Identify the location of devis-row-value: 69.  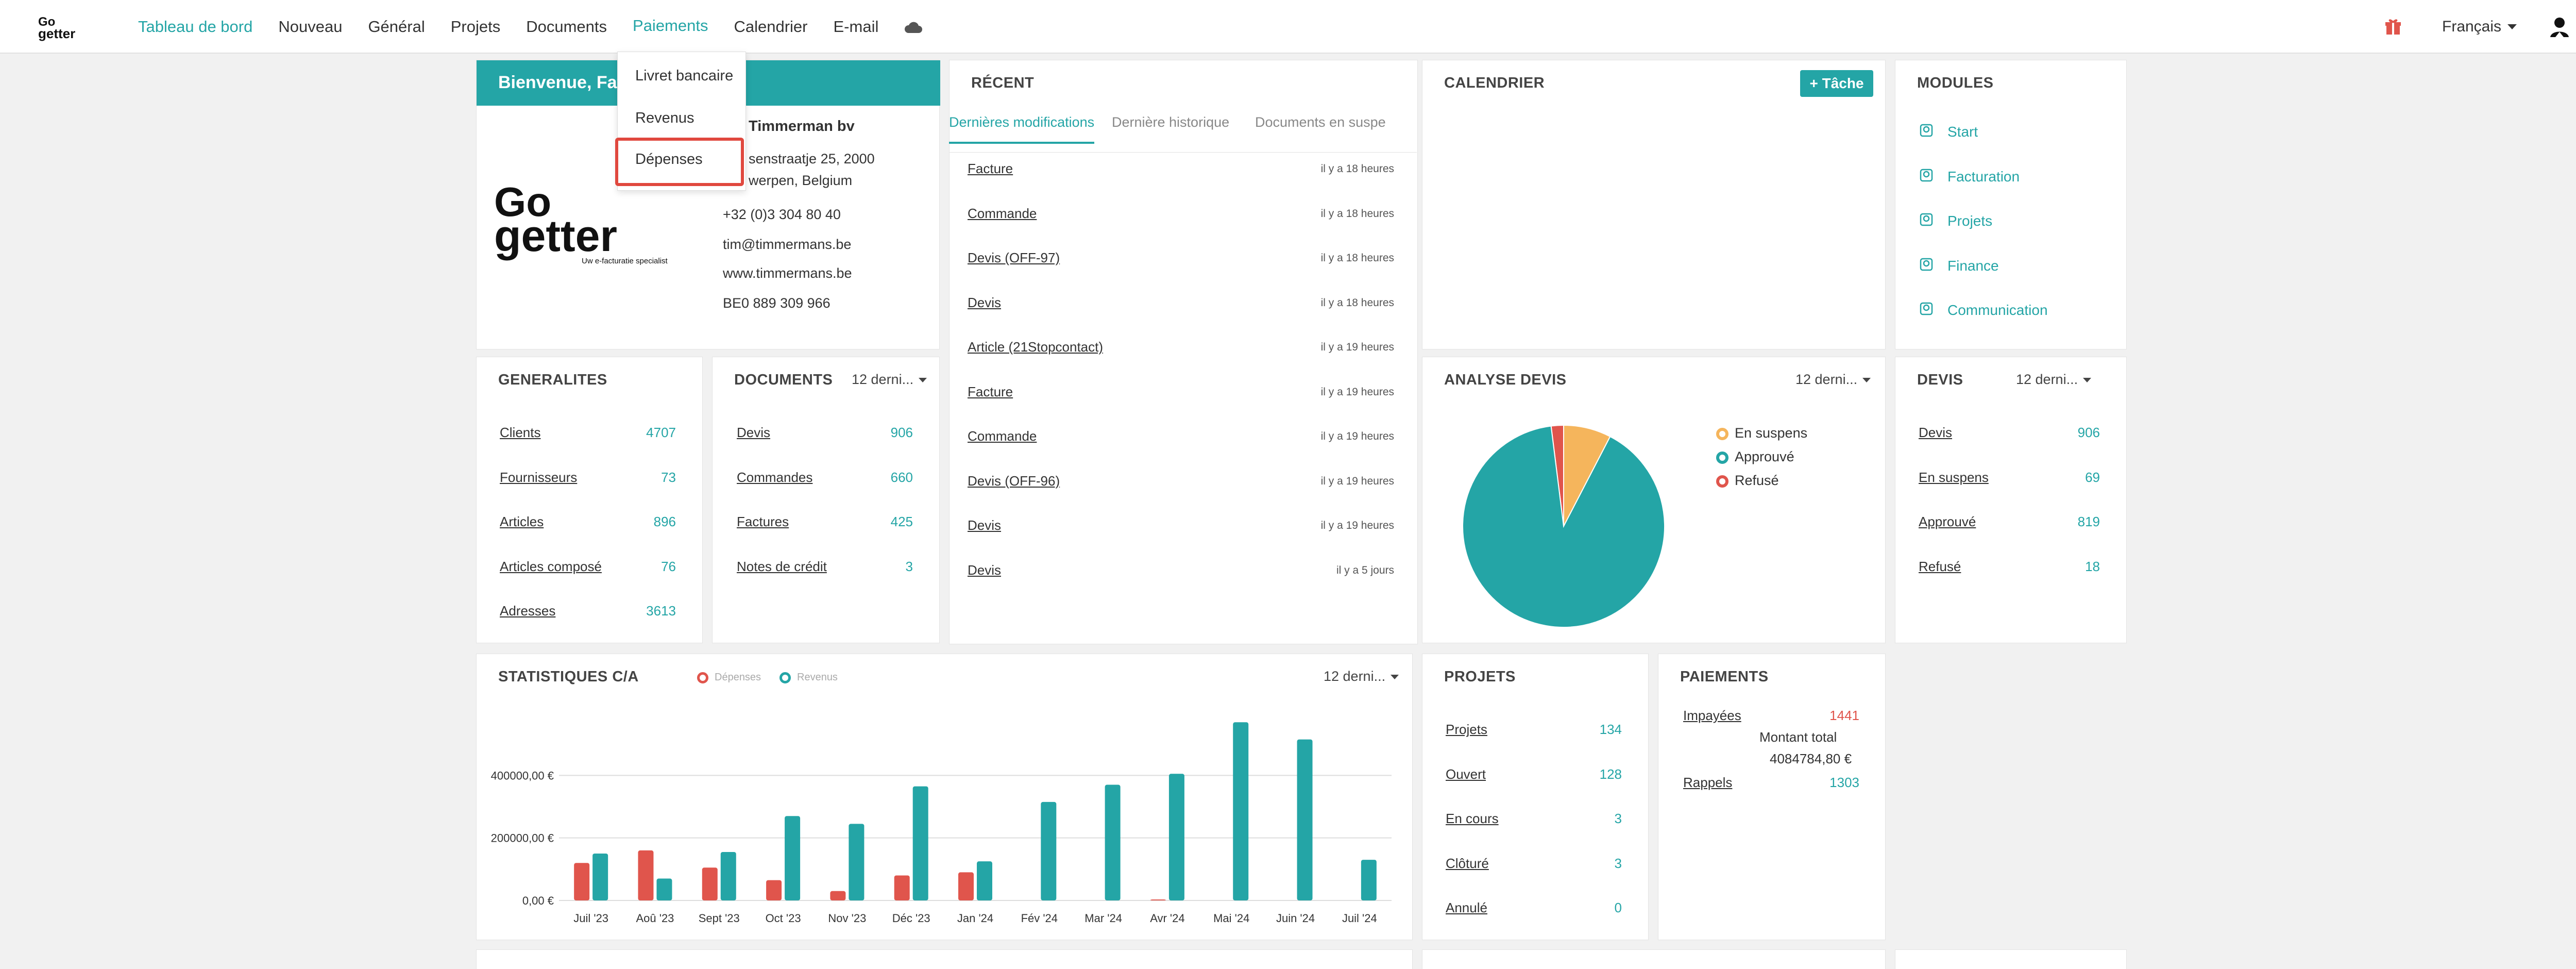
(2092, 477).